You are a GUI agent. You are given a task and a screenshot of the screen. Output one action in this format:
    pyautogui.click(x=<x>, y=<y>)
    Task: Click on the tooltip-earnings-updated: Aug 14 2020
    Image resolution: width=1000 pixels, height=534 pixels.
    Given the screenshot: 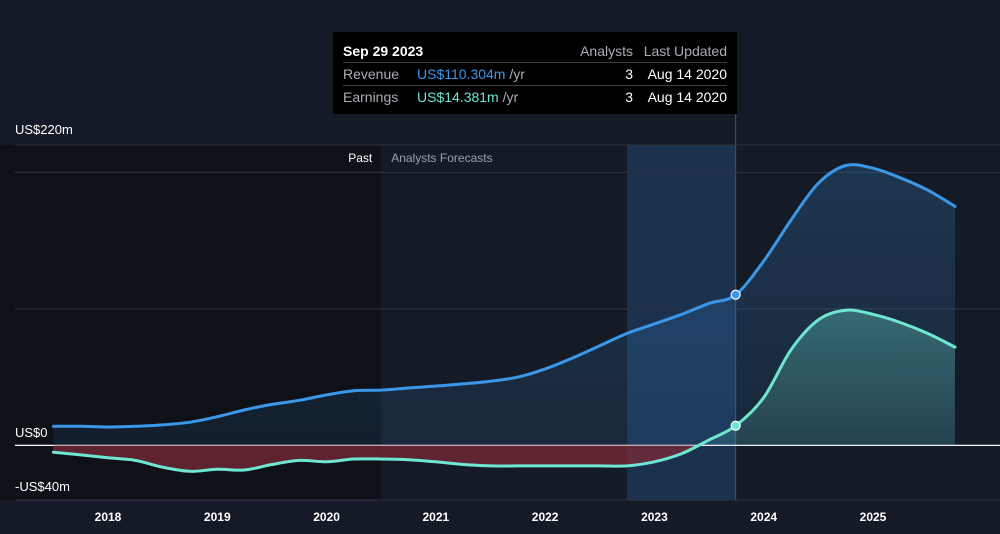 What is the action you would take?
    pyautogui.click(x=687, y=97)
    